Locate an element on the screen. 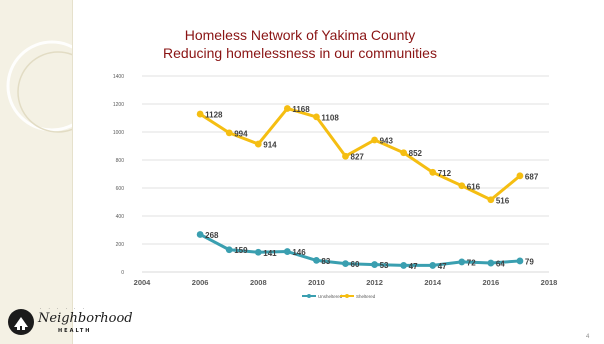 Image resolution: width=604 pixels, height=344 pixels. unsheltered-line is located at coordinates (360, 250).